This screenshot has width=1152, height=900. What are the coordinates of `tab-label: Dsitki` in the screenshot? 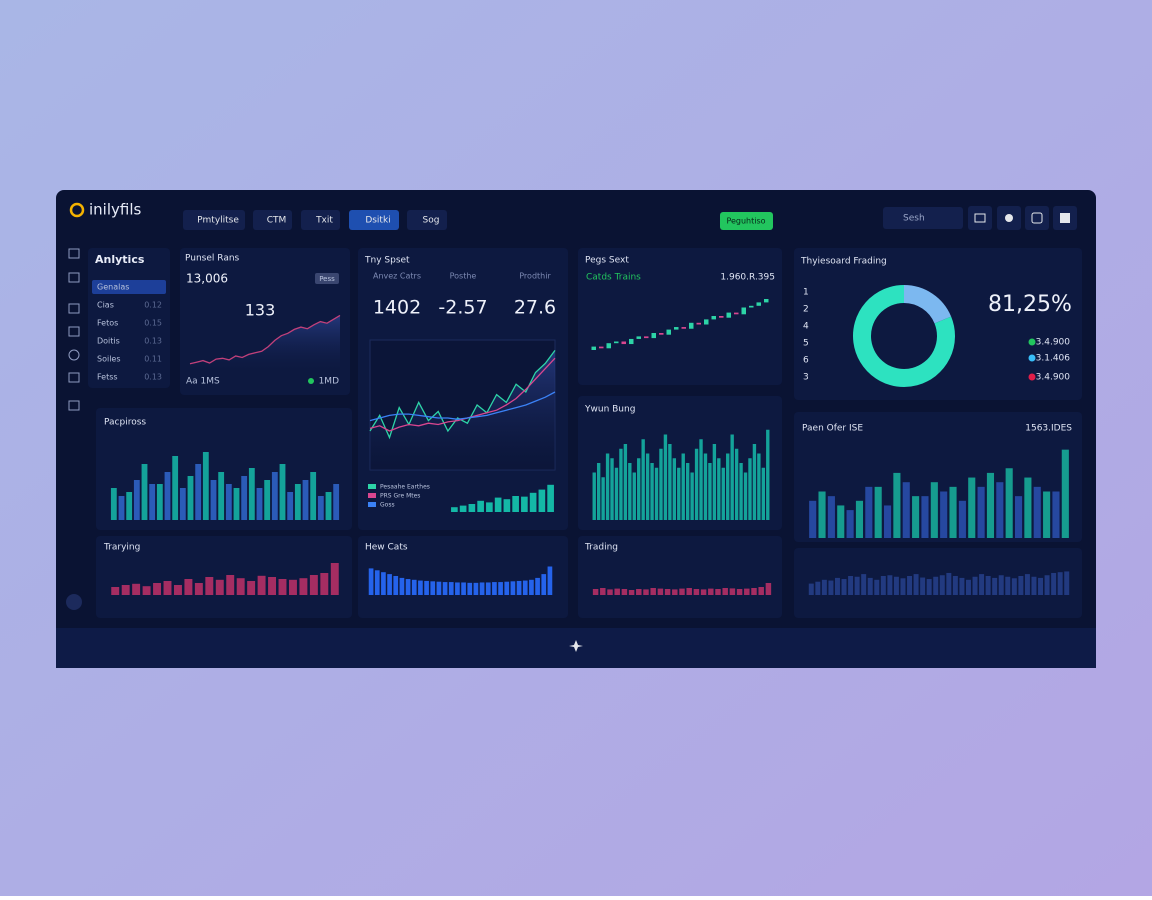 It's located at (377, 221).